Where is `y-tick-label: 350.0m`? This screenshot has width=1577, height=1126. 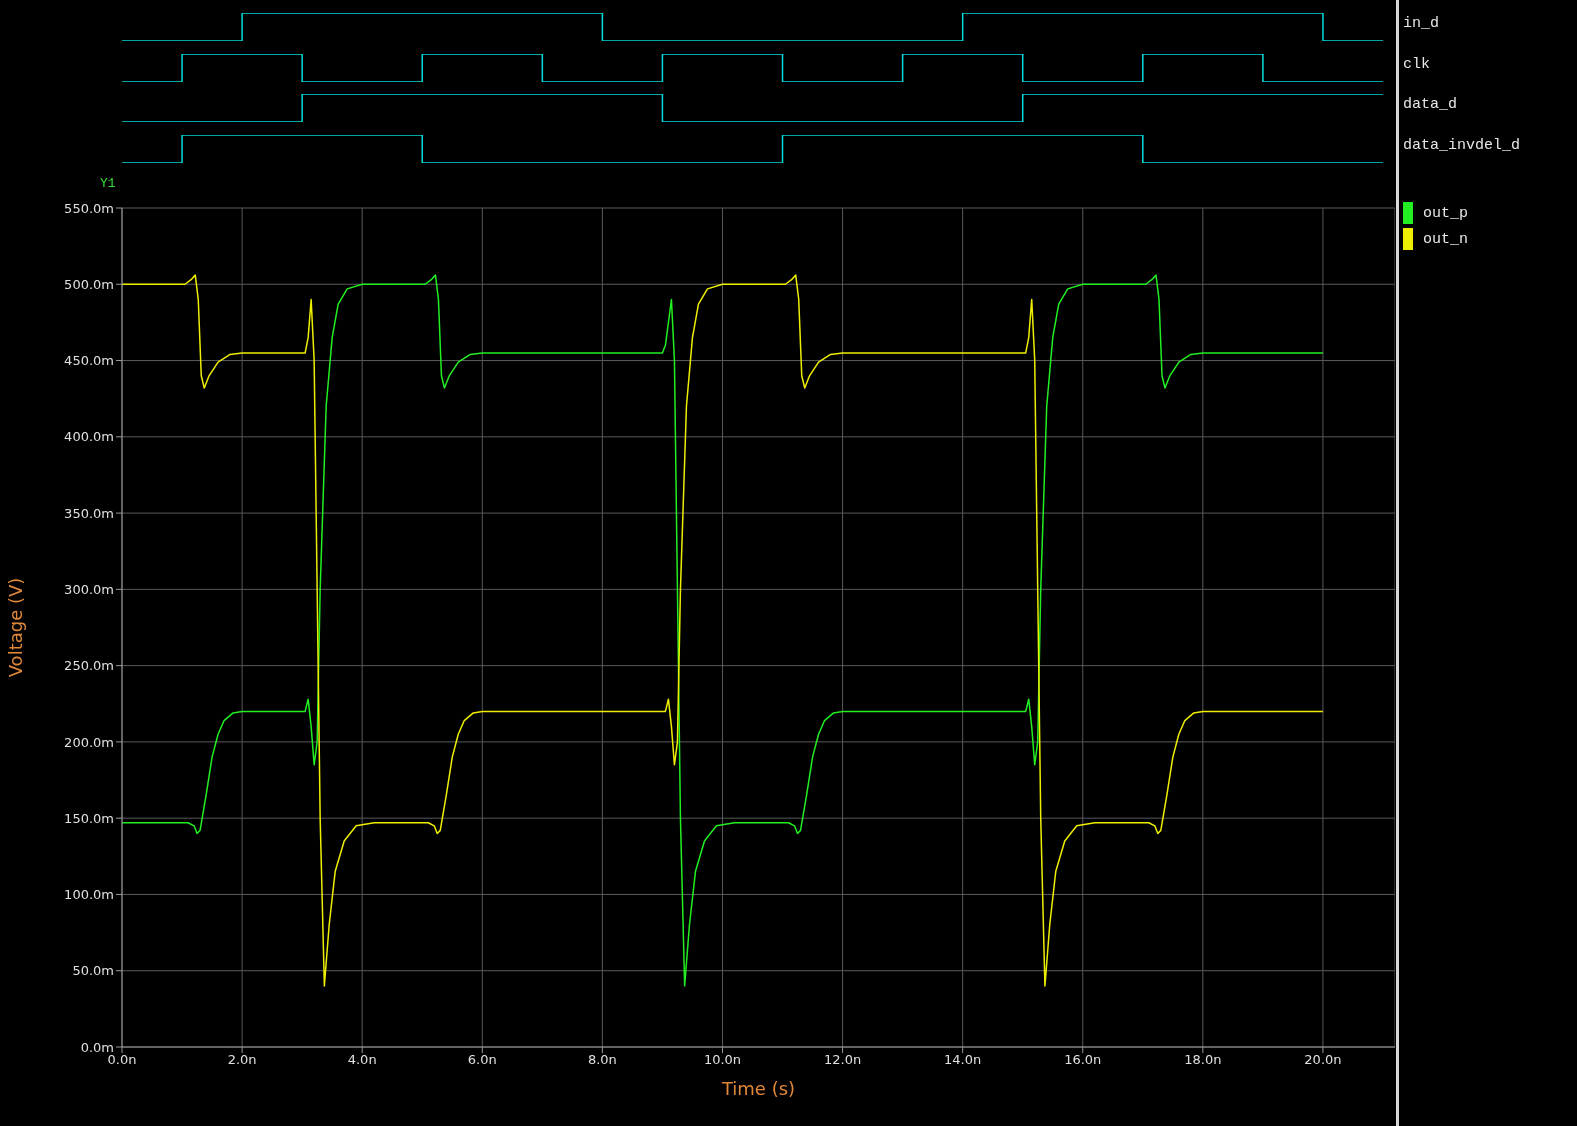 y-tick-label: 350.0m is located at coordinates (89, 513).